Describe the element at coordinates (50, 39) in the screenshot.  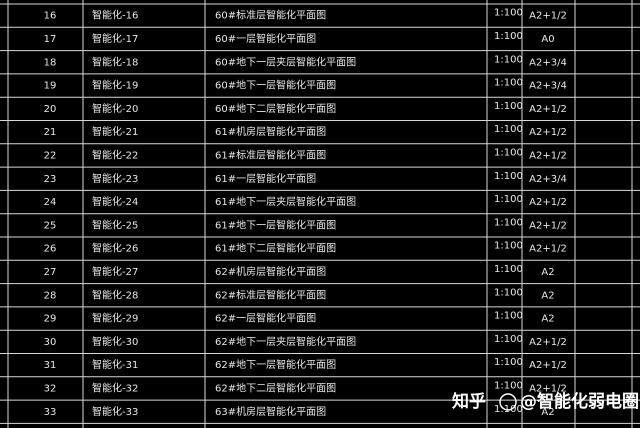
I see `cell-text: 17` at that location.